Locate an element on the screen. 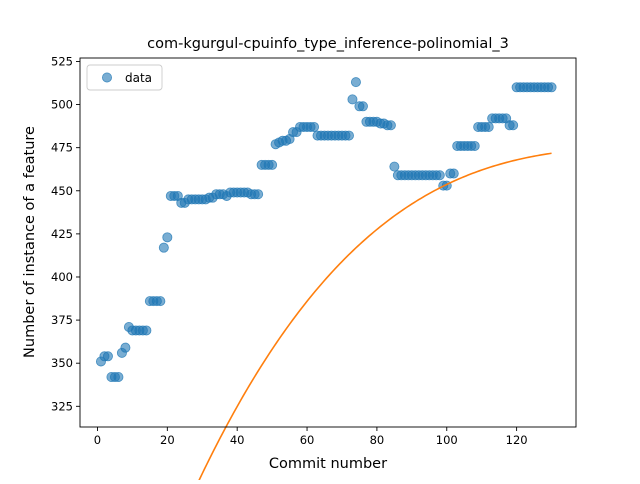  y-tick-label-500: 500 is located at coordinates (62, 105).